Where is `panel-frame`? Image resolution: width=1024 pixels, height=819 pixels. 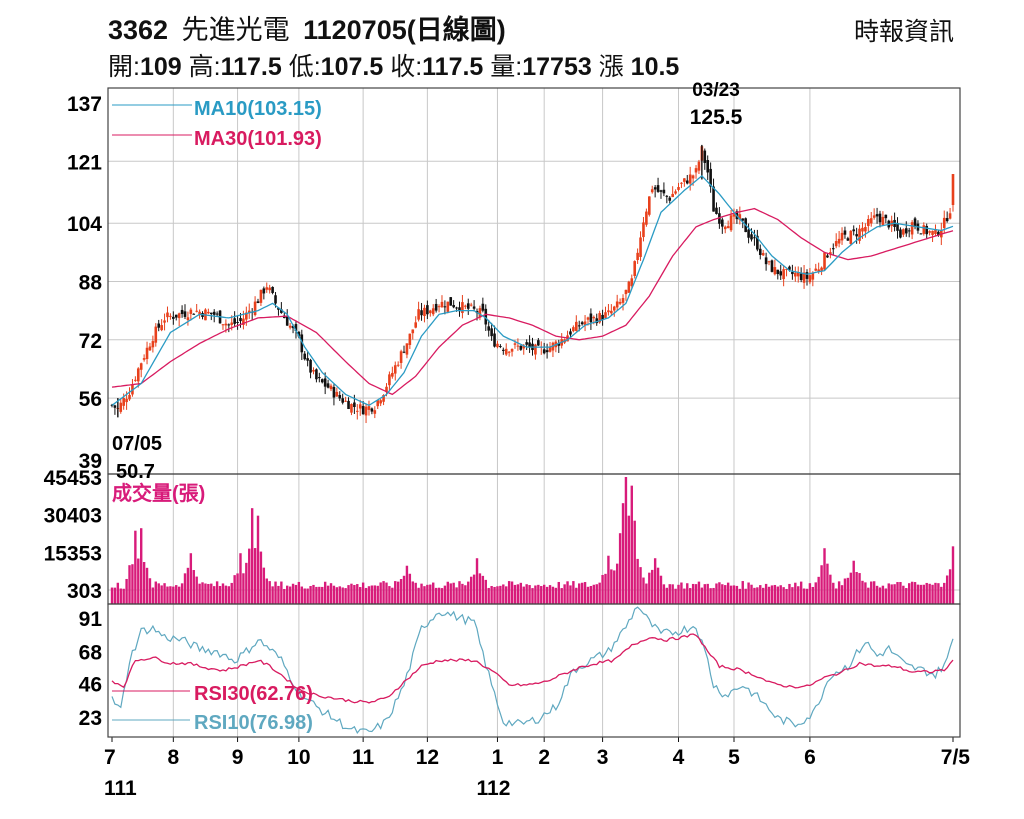
panel-frame is located at coordinates (534, 670).